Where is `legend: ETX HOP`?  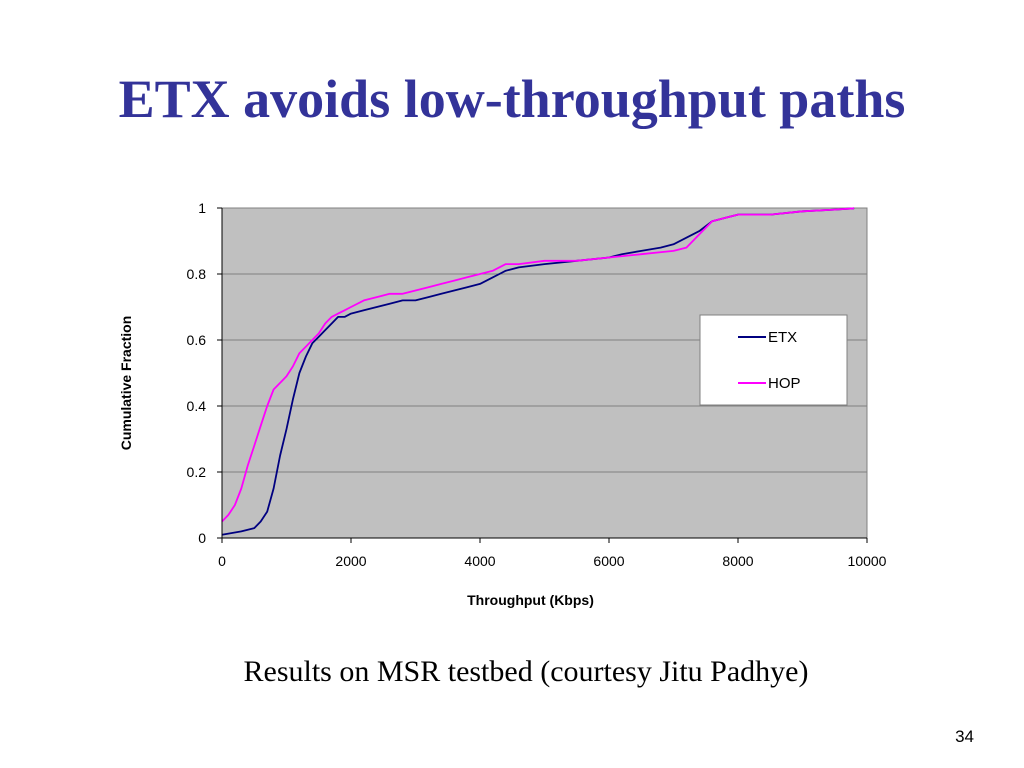 legend: ETX HOP is located at coordinates (773, 360).